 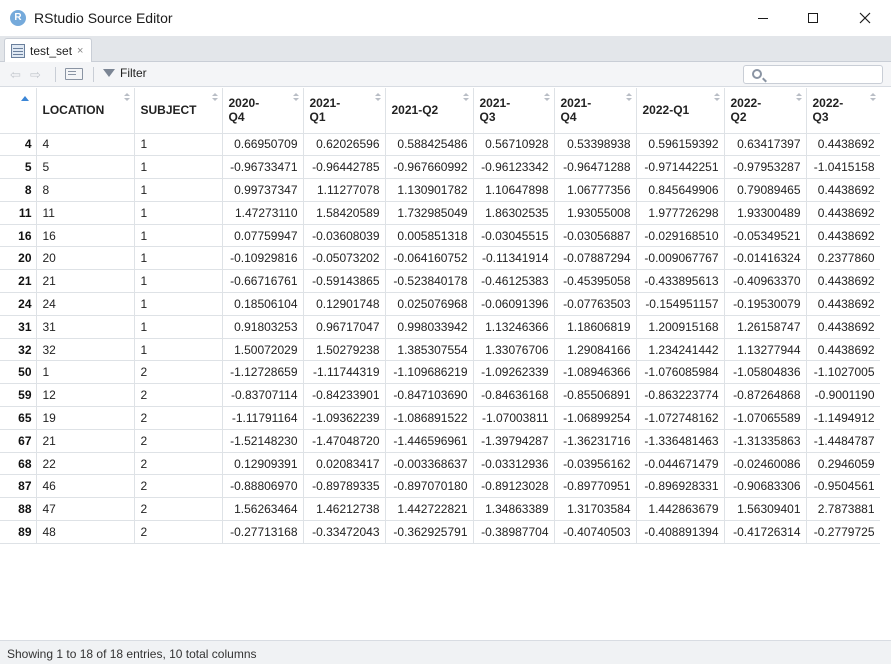 I want to click on table-cell: -0.03045515, so click(x=513, y=235).